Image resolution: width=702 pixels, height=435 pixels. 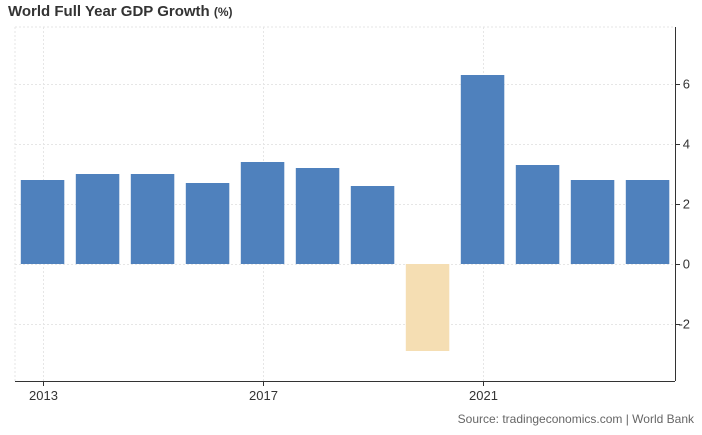 I want to click on bar-2022: 2022: 3.3, so click(x=537, y=214).